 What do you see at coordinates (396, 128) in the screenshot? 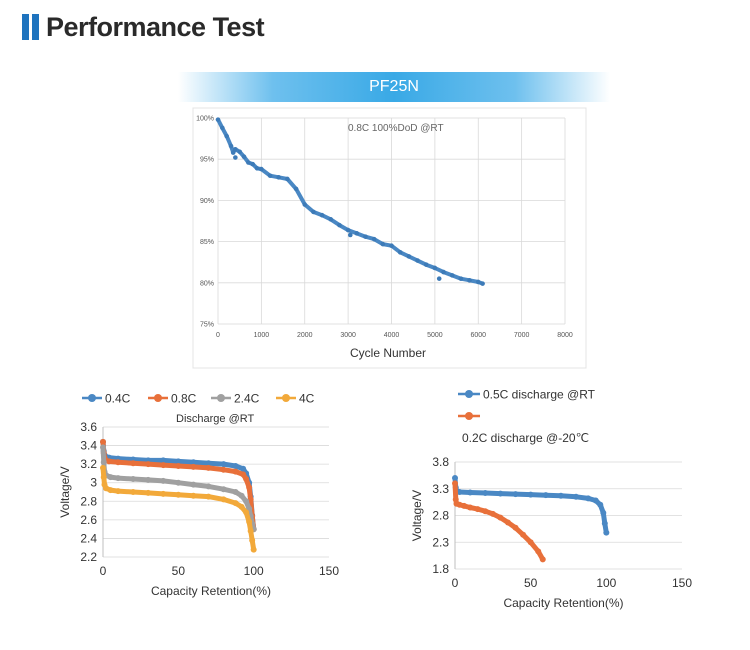
I see `cycle-chart-title: 0.8C 100%DoD @RT` at bounding box center [396, 128].